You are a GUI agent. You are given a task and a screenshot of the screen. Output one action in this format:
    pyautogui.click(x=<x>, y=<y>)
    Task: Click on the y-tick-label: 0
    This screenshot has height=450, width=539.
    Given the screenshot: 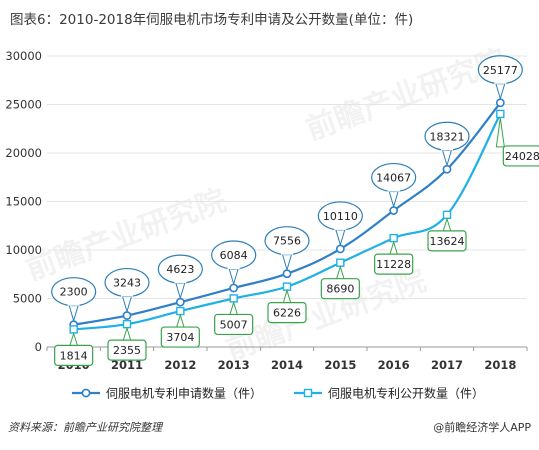 What is the action you would take?
    pyautogui.click(x=38, y=347)
    